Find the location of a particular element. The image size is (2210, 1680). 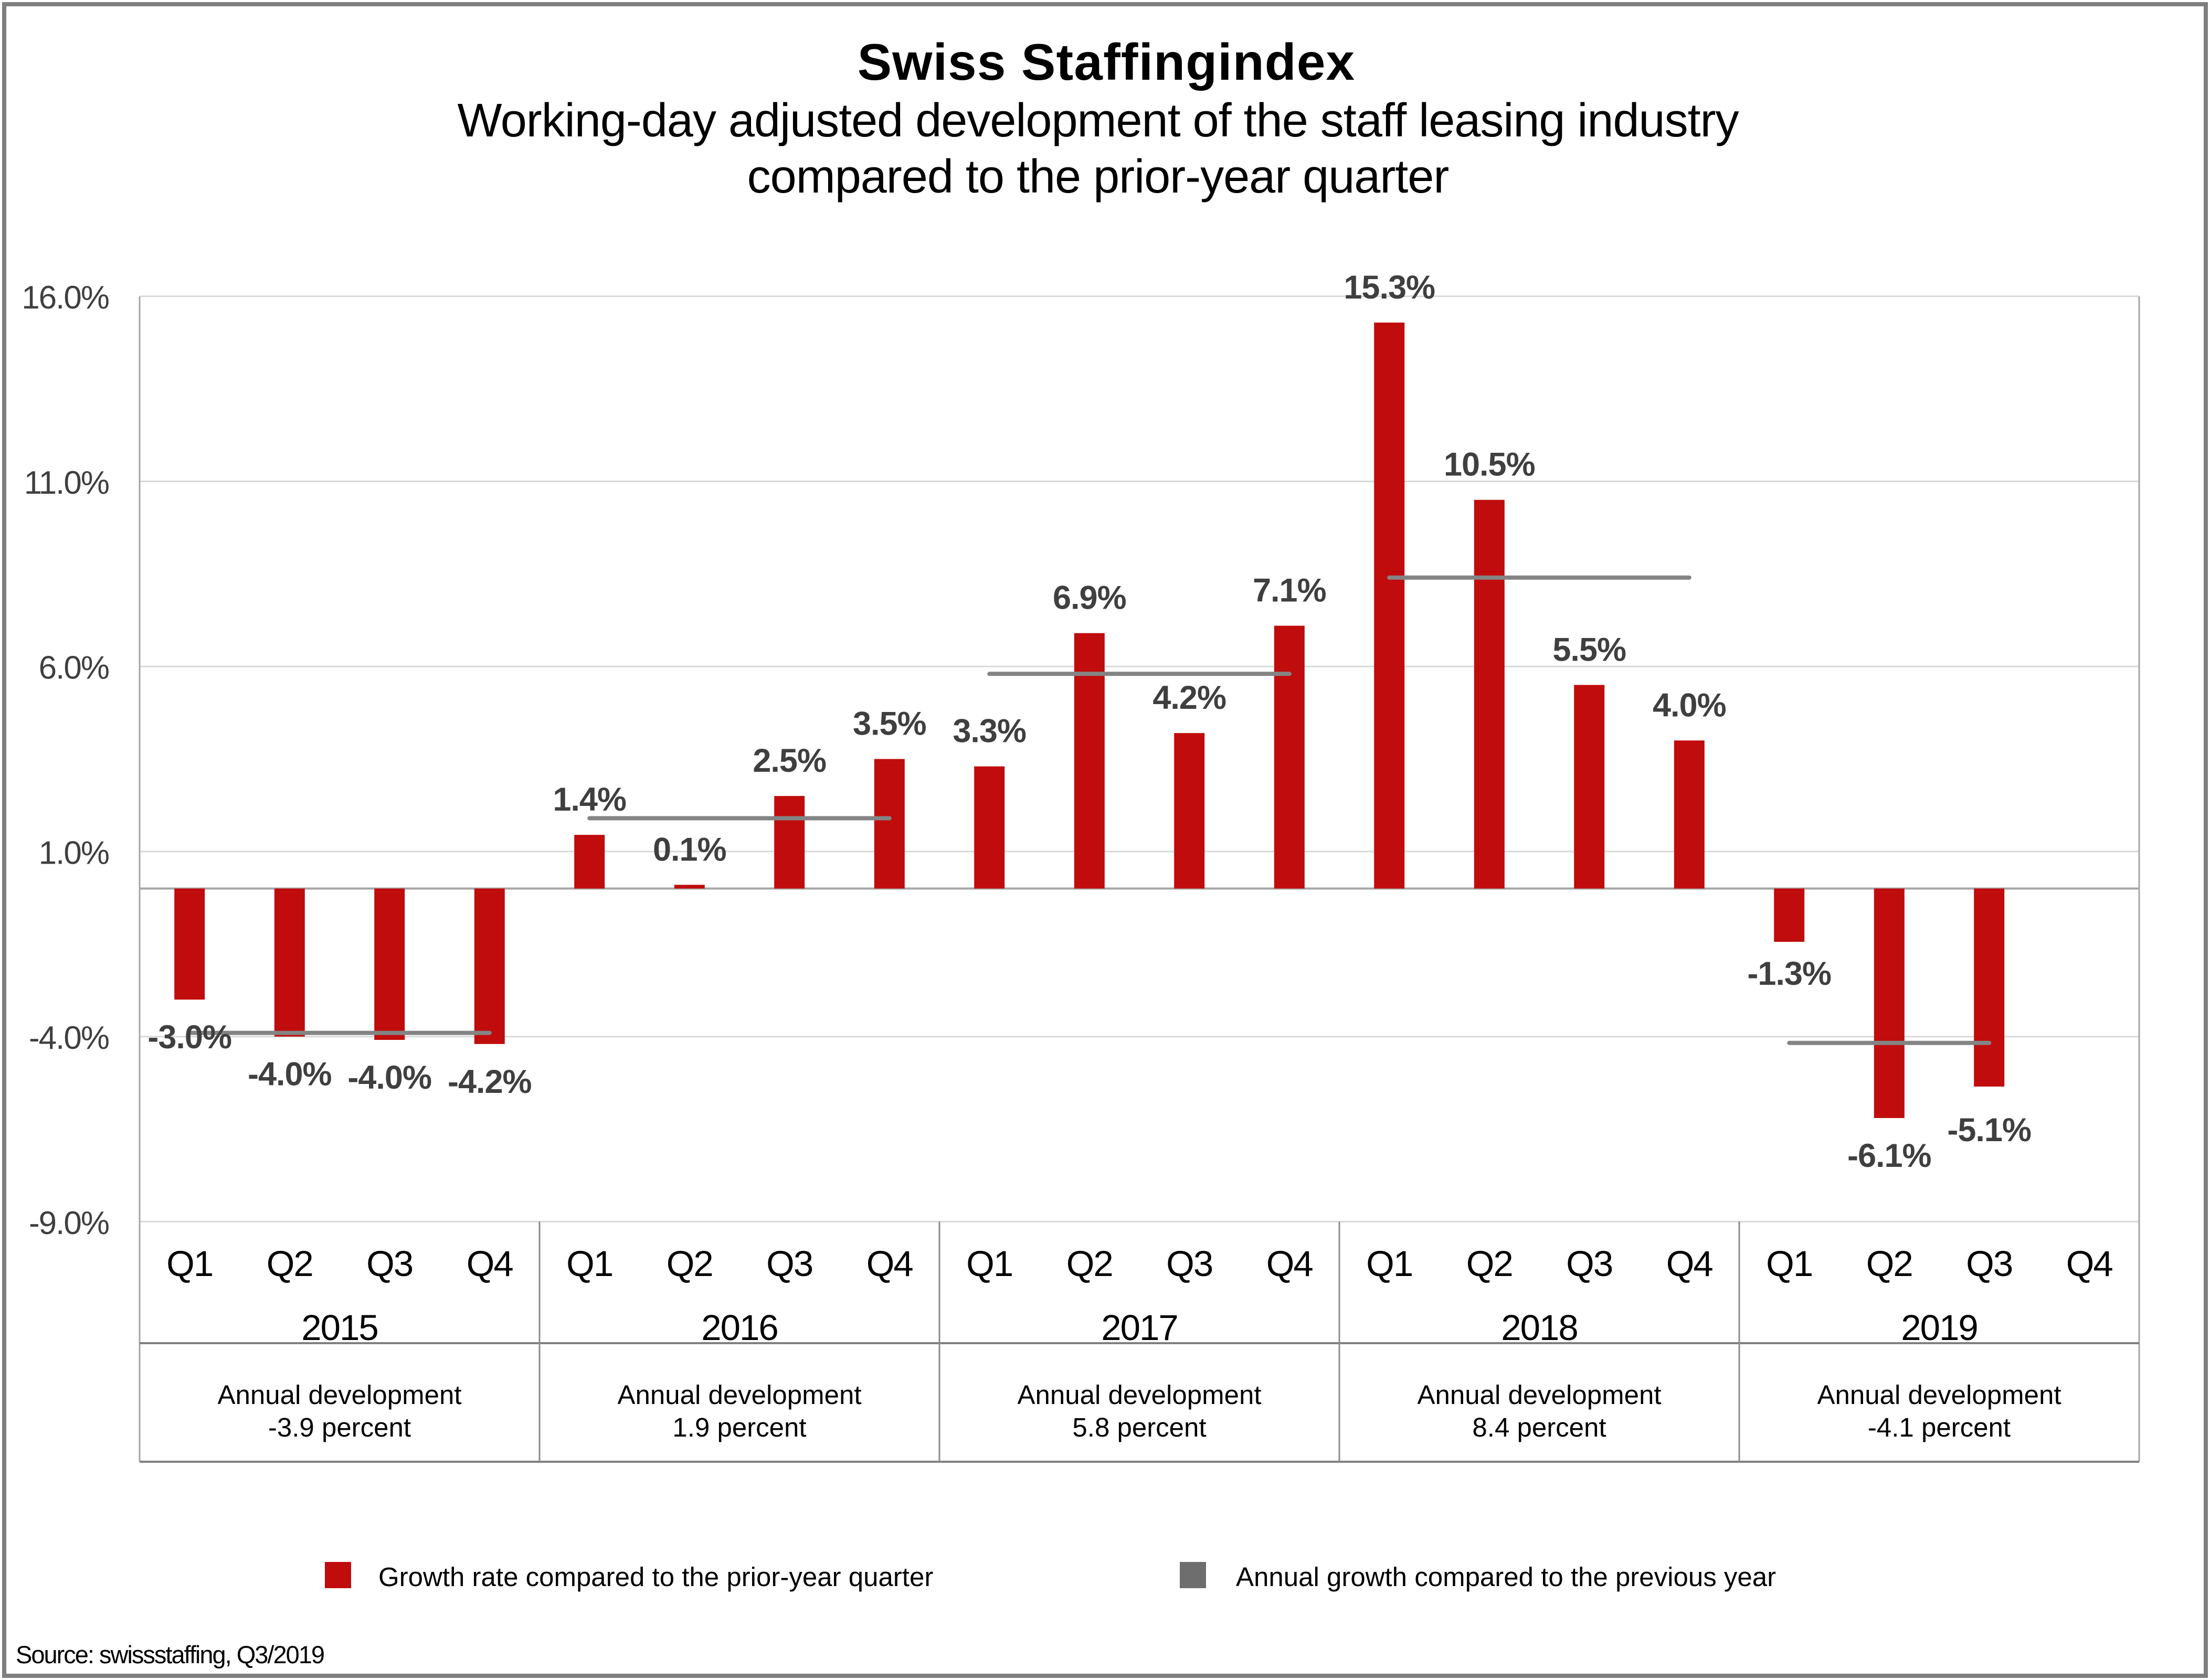

svg-text: -5.1% is located at coordinates (1989, 1130).